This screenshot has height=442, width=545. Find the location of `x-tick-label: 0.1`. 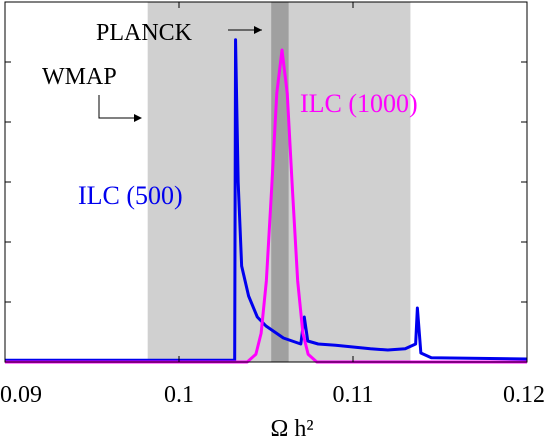

x-tick-label: 0.1 is located at coordinates (179, 395).